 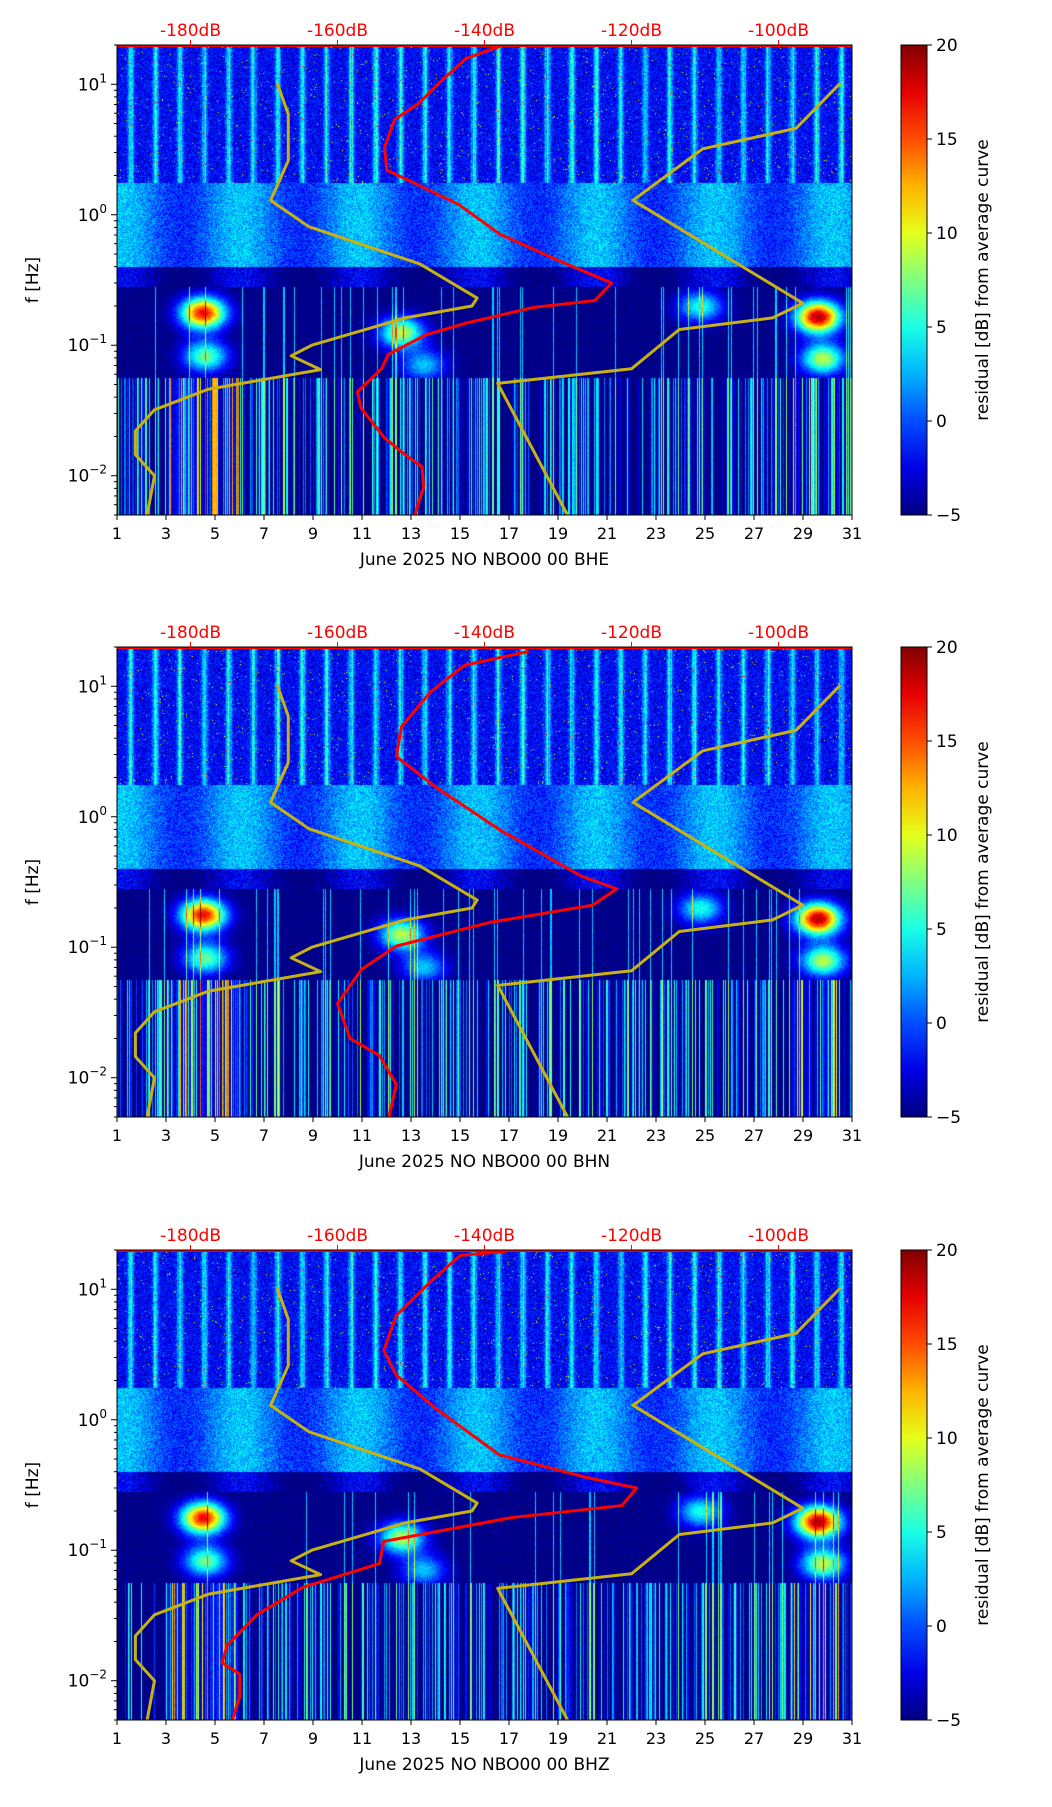 What do you see at coordinates (914, 1485) in the screenshot?
I see `colorbar` at bounding box center [914, 1485].